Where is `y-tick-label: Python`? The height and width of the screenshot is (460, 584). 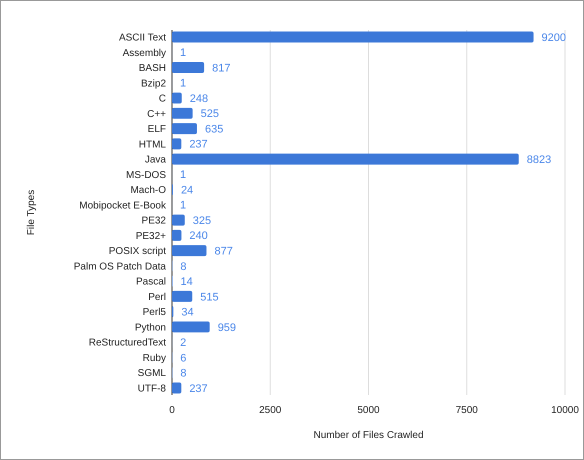
y-tick-label: Python is located at coordinates (150, 328).